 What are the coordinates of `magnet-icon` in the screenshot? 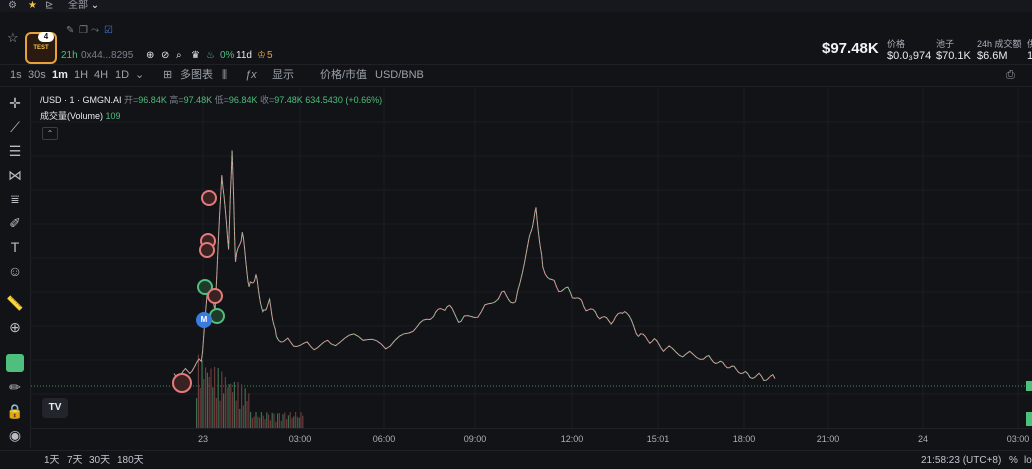 It's located at (15, 363).